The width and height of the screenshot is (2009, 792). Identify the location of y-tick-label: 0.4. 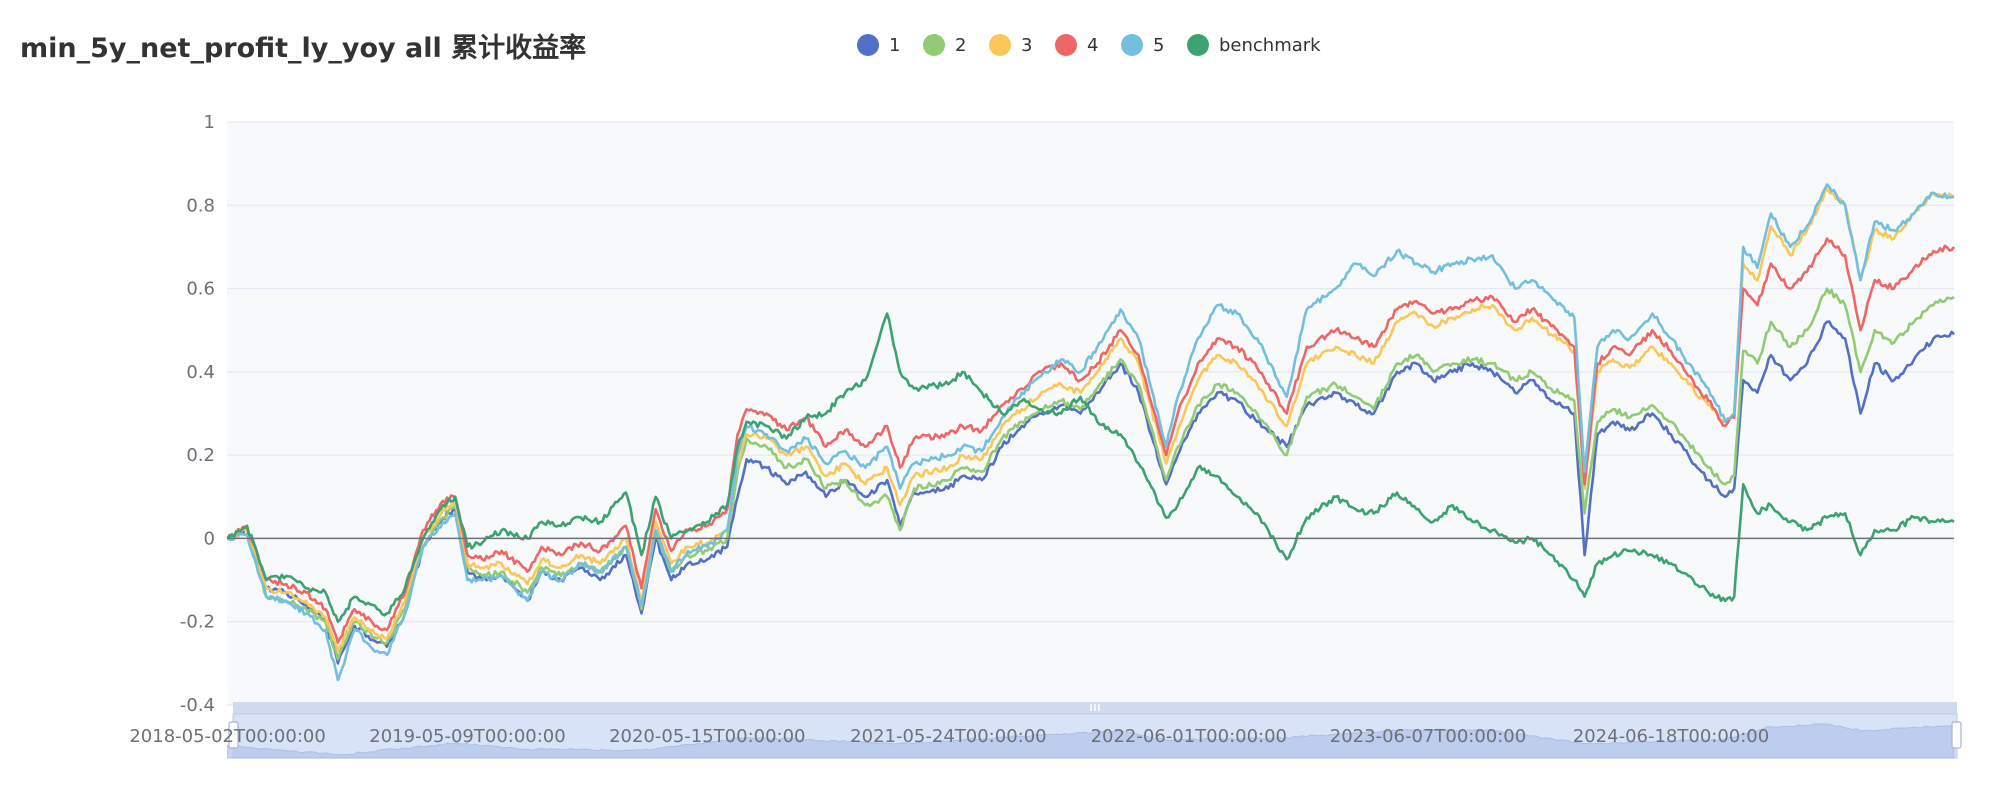
(200, 372).